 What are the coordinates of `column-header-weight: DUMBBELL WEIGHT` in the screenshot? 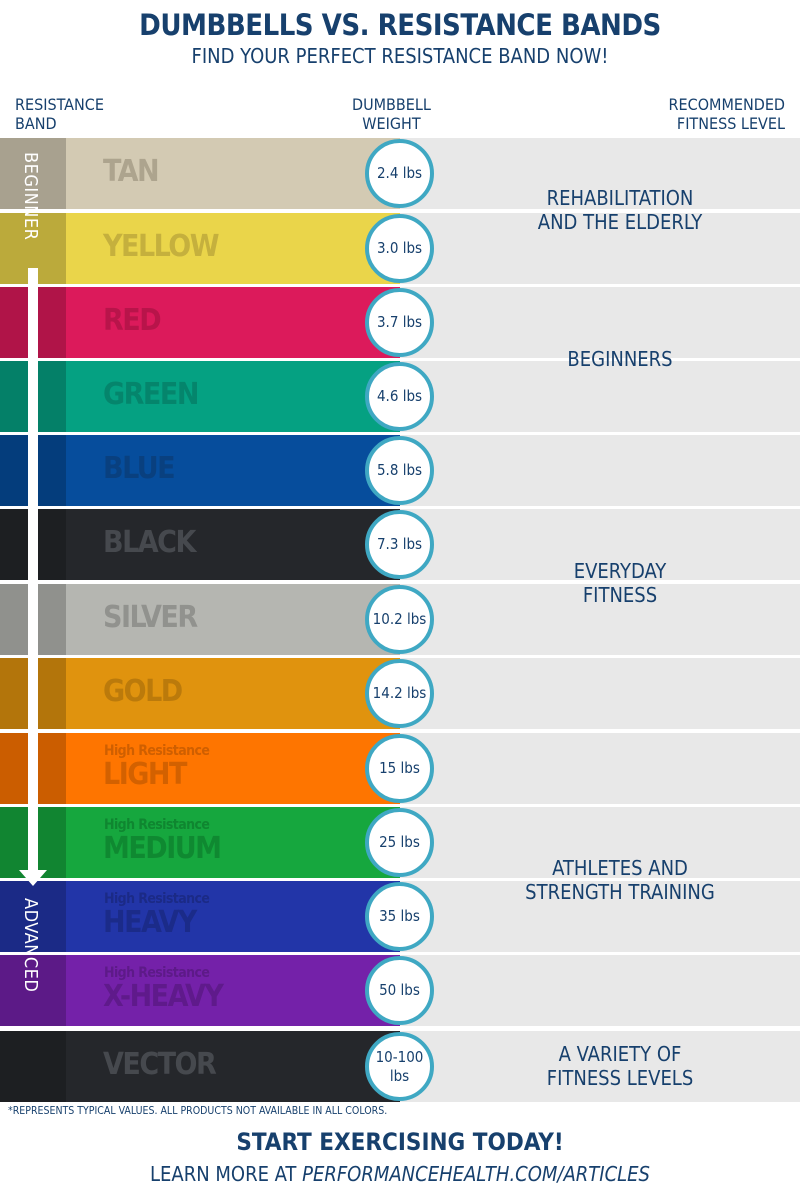 It's located at (391, 114).